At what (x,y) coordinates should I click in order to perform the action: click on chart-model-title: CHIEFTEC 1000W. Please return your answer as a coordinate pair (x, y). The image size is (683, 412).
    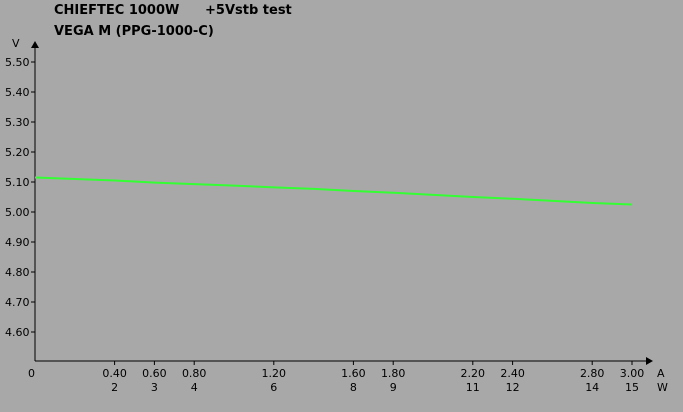
    Looking at the image, I should click on (116, 10).